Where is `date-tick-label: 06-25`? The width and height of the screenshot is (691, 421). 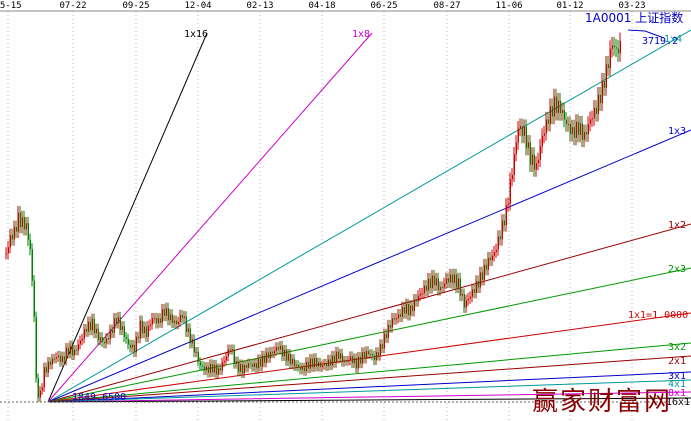 date-tick-label: 06-25 is located at coordinates (383, 6).